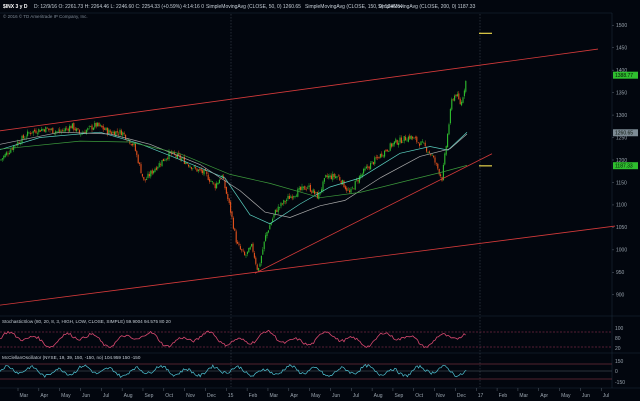 This screenshot has width=640, height=401. I want to click on symbol-label: $INX 3 y D, so click(15, 7).